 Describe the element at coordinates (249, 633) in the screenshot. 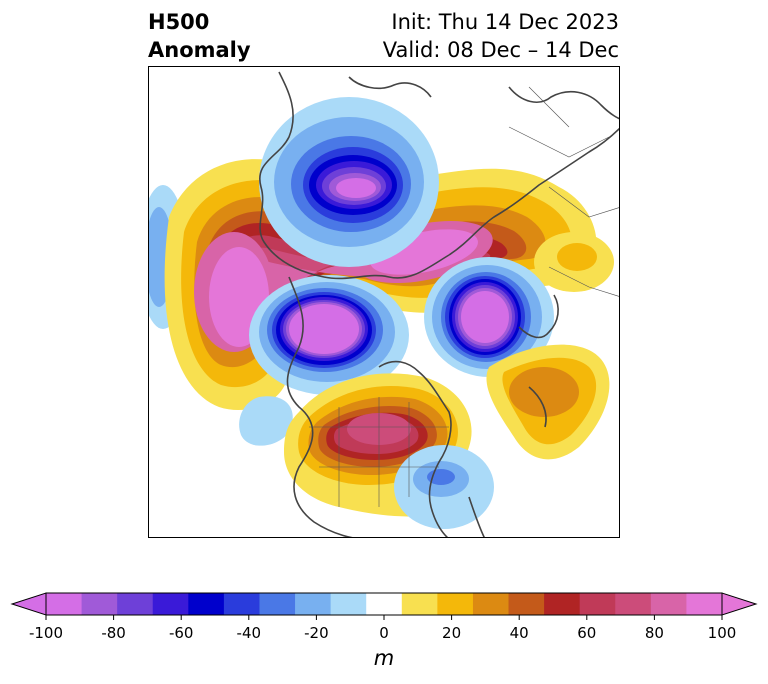

I see `colorbar-tick-label: -40` at that location.